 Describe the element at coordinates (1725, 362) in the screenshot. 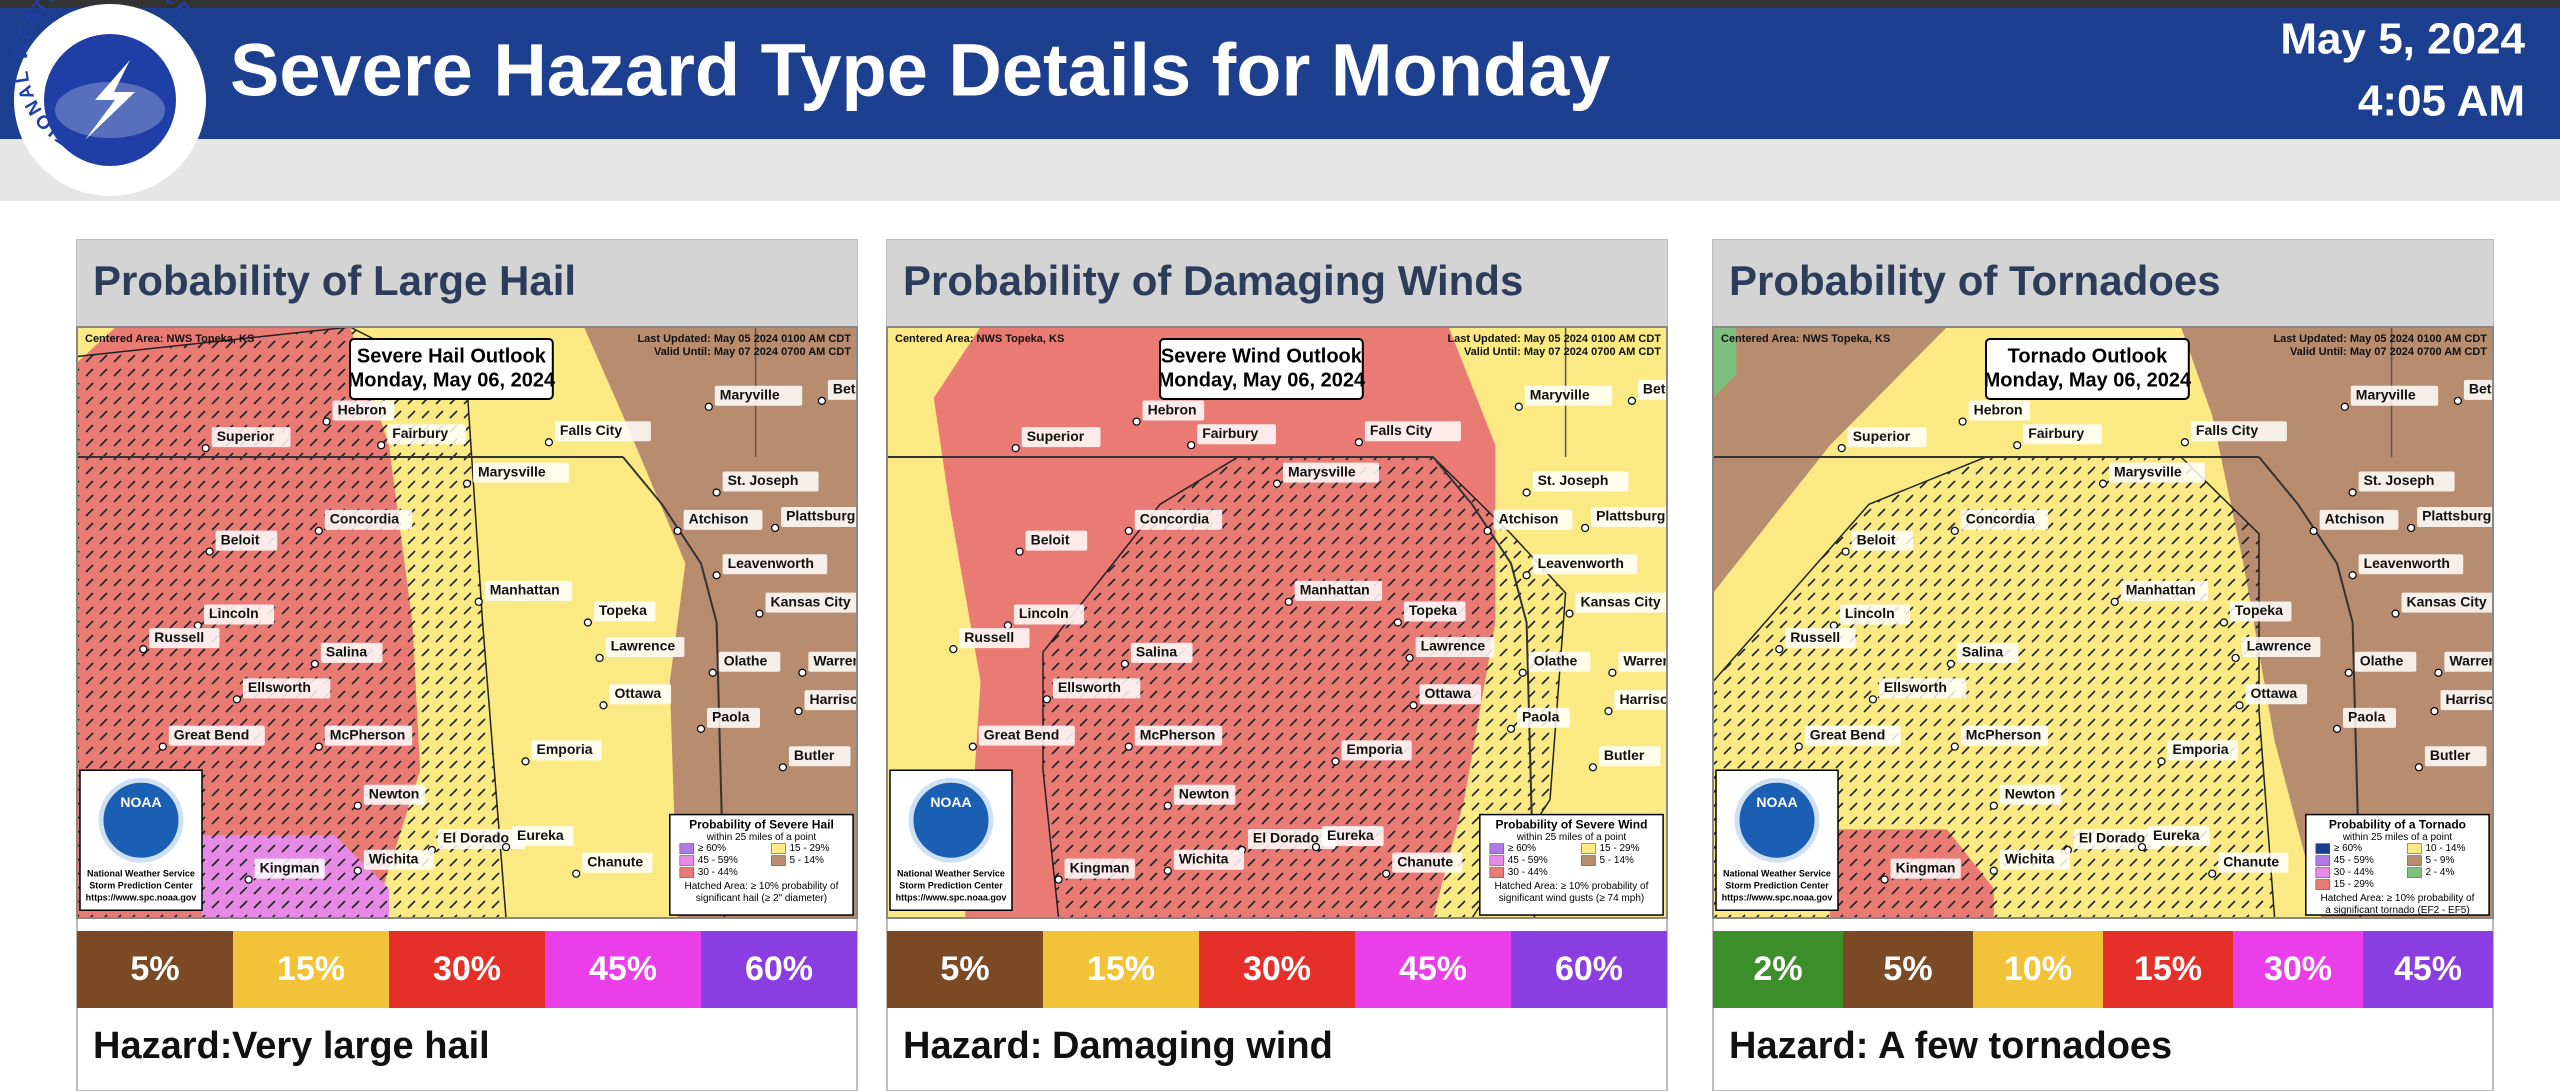

I see `risk-area` at that location.